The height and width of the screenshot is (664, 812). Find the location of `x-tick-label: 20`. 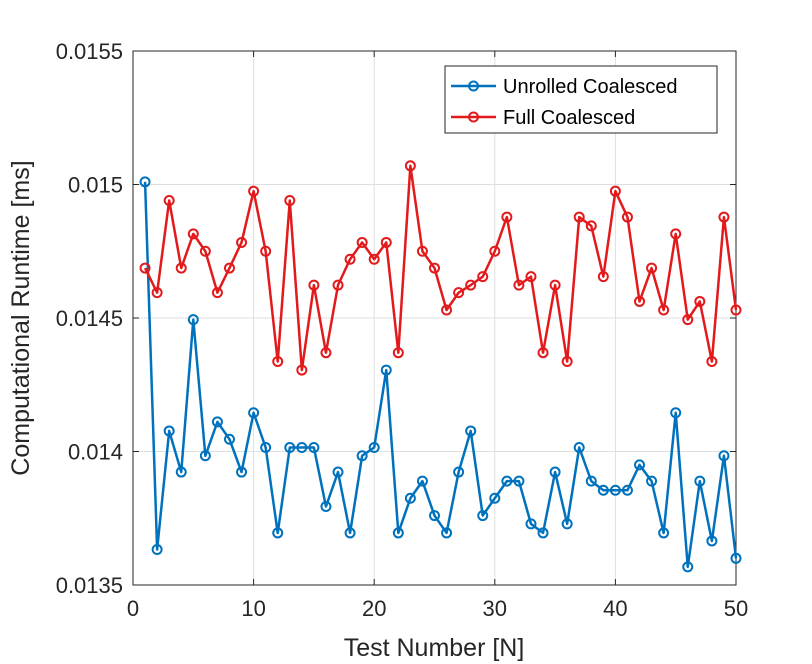

x-tick-label: 20 is located at coordinates (374, 608).